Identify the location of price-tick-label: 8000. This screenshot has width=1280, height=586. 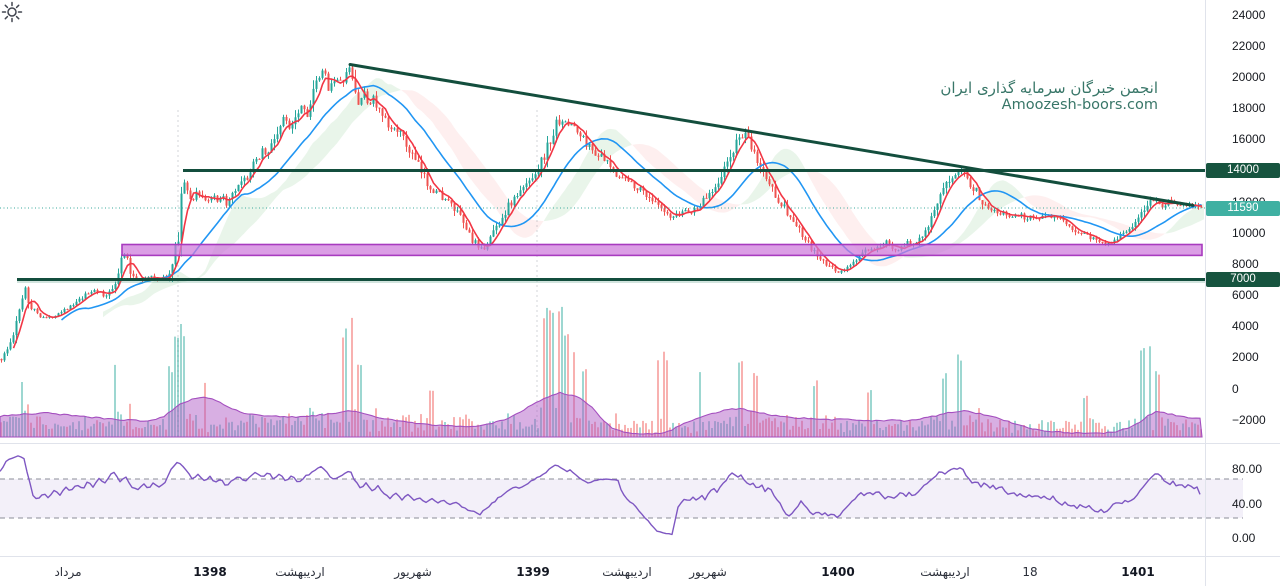
(1245, 264).